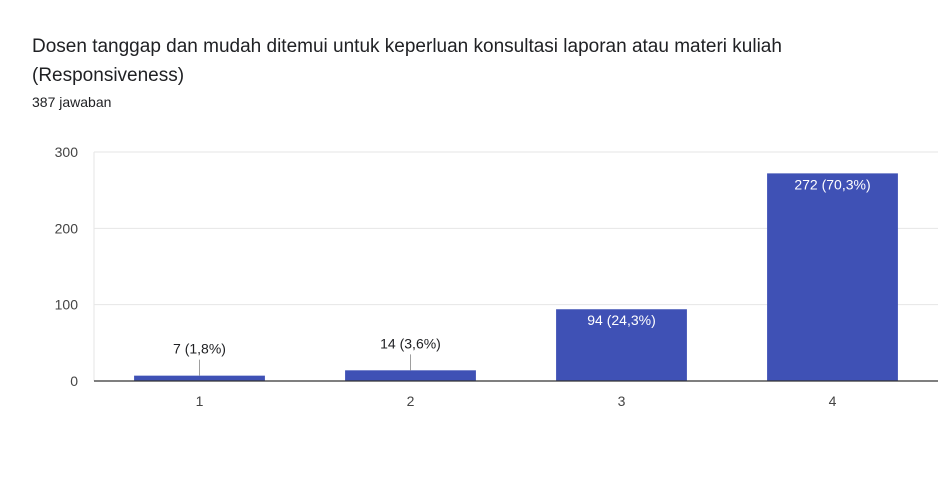 This screenshot has width=940, height=478. Describe the element at coordinates (411, 401) in the screenshot. I see `x-tick-label: 2` at that location.